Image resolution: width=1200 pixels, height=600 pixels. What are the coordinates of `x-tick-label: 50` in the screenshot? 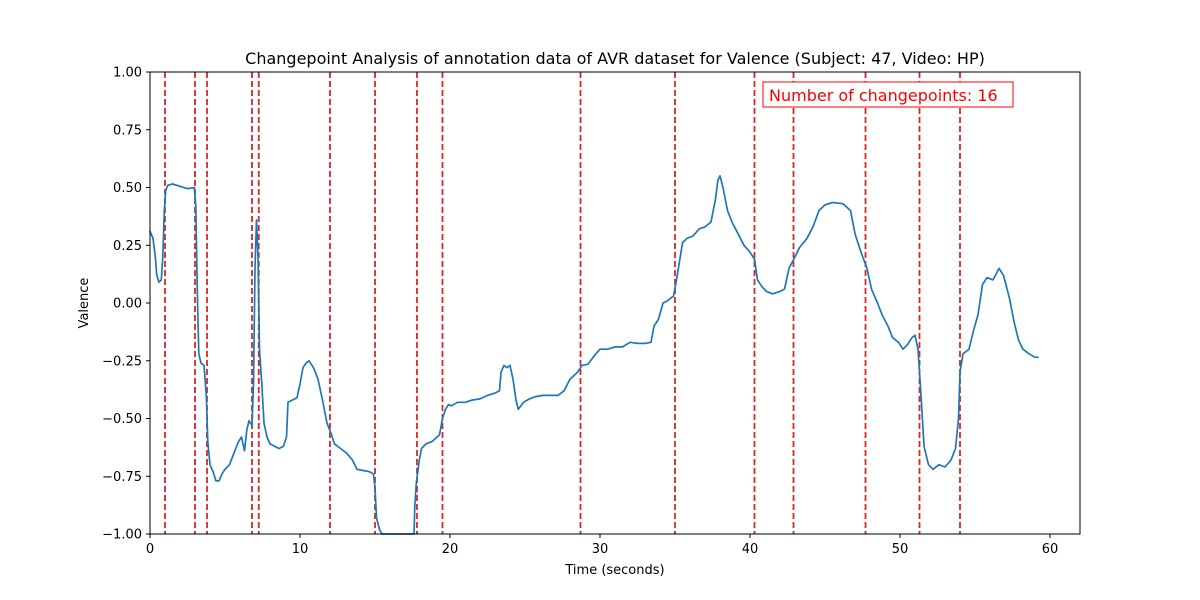 It's located at (900, 549).